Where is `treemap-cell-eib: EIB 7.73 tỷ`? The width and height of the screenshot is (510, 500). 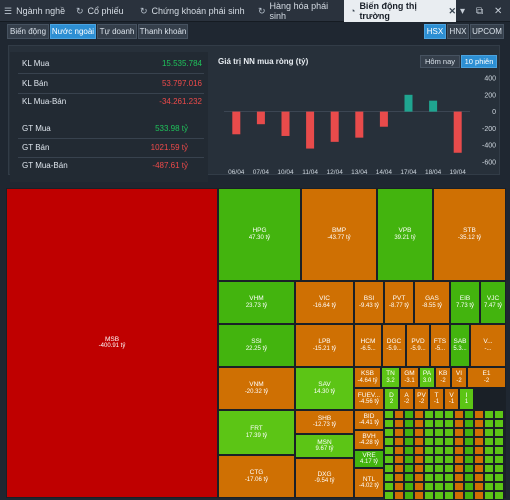 treemap-cell-eib: EIB 7.73 tỷ is located at coordinates (465, 302).